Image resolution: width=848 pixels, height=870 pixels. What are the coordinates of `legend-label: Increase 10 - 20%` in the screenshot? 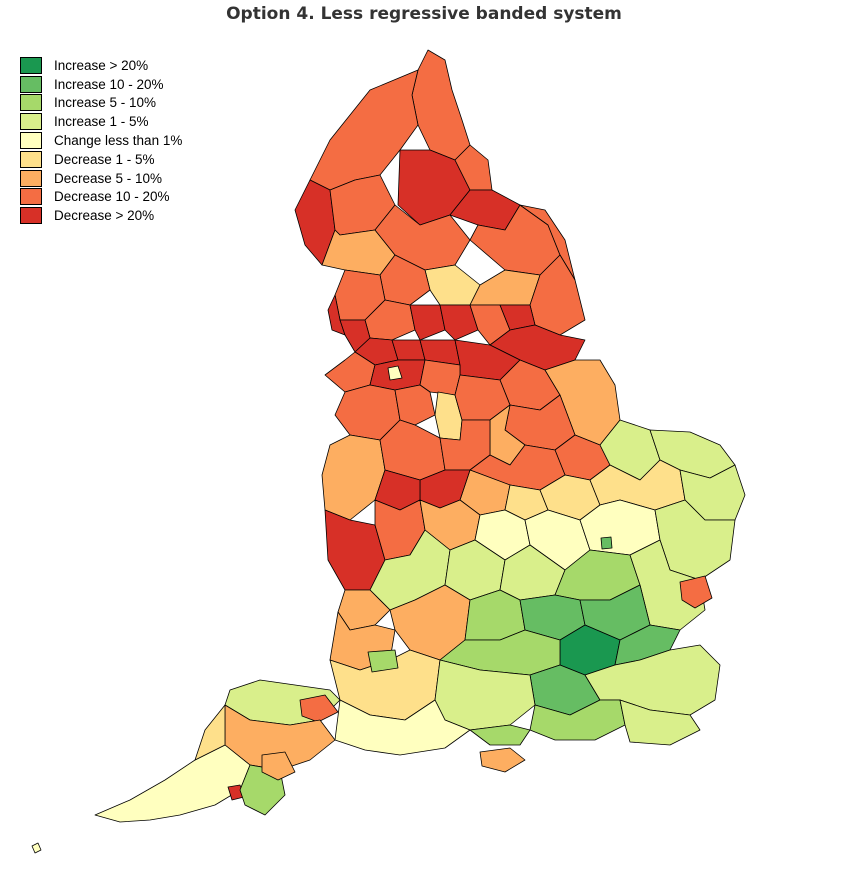 It's located at (109, 84).